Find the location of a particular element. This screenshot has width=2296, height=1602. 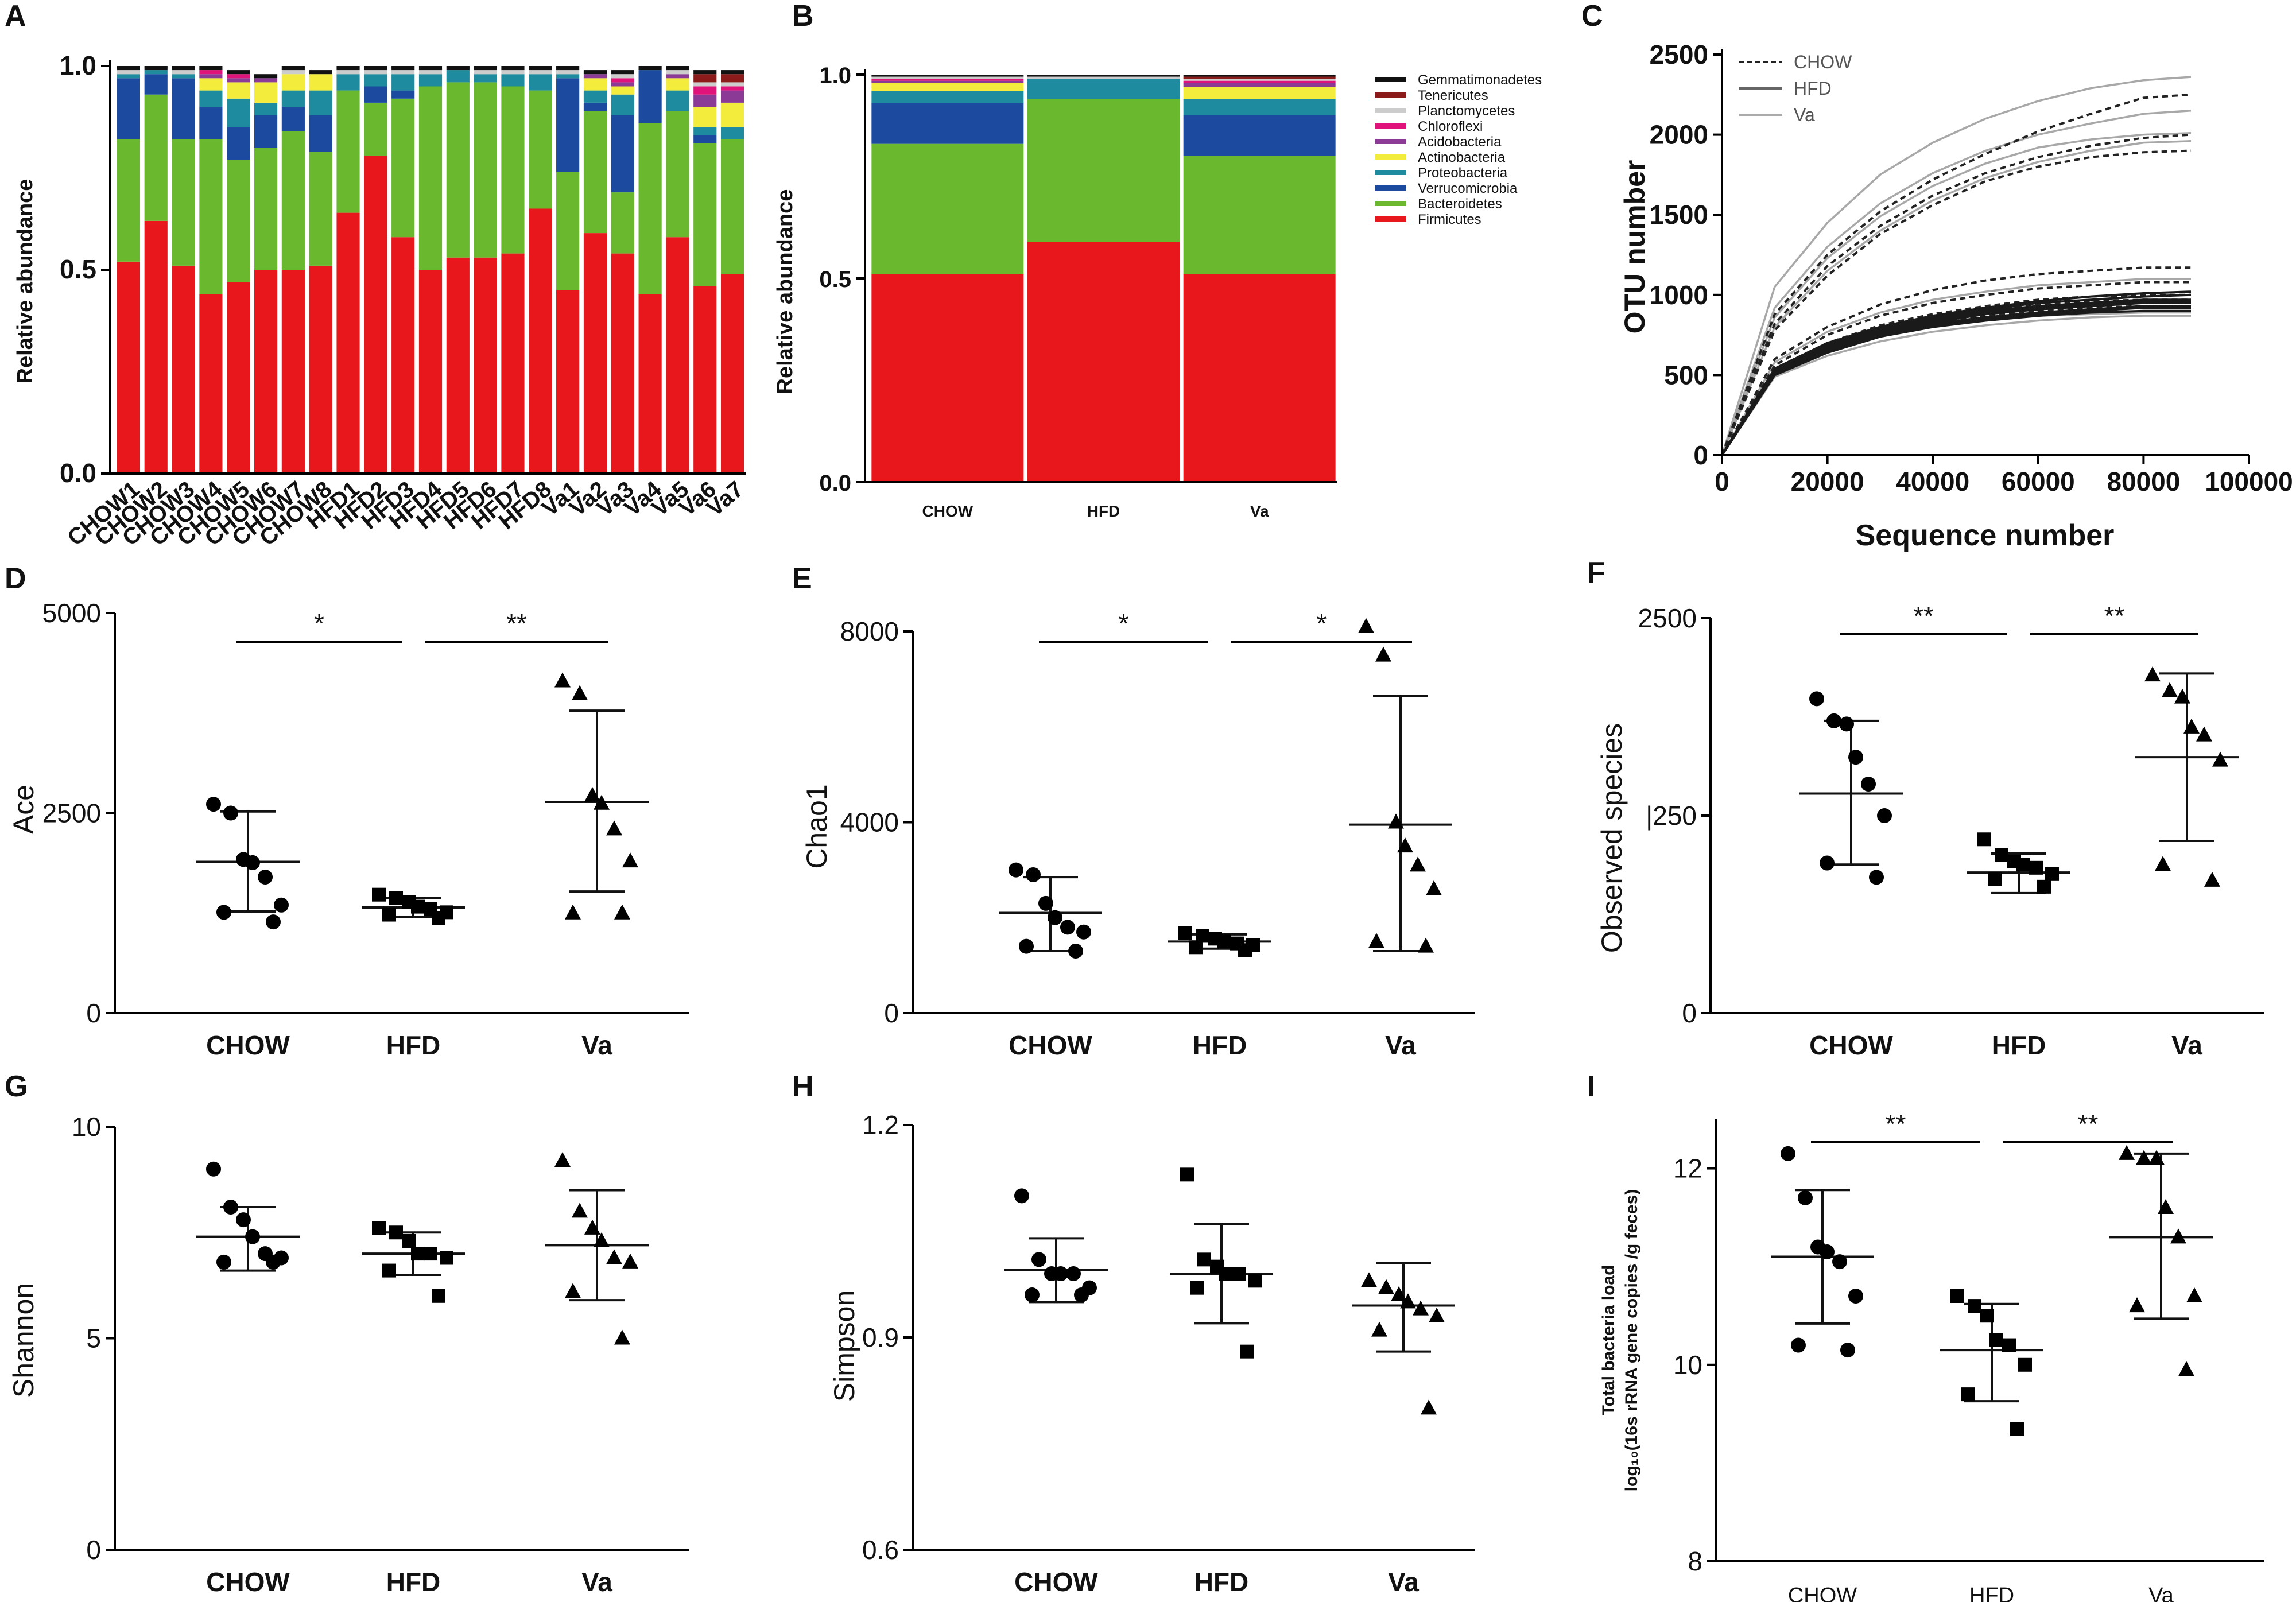

panel-g-y-axis-label: Shannon is located at coordinates (23, 1340).